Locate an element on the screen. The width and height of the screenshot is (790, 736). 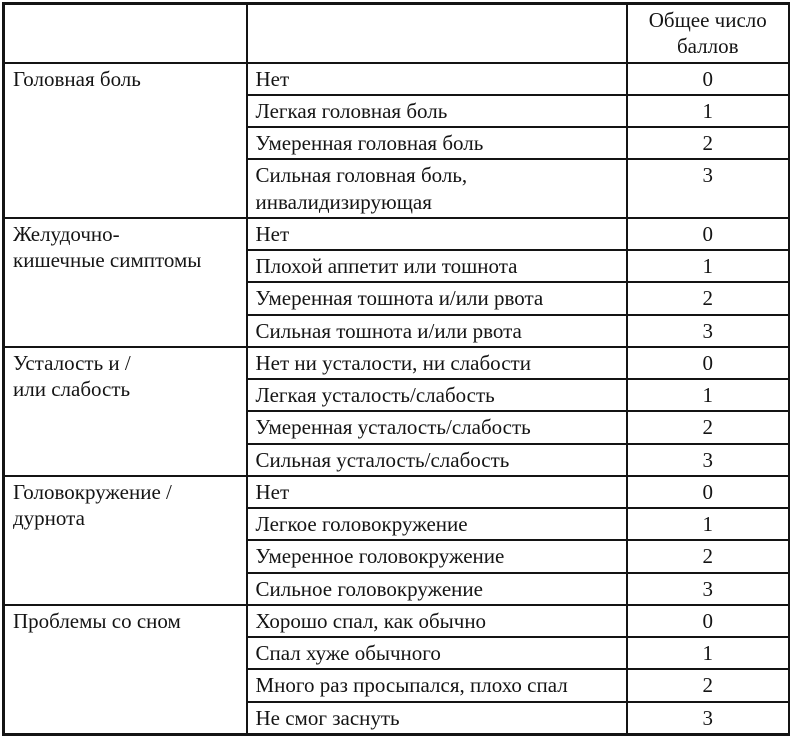
table-row: Легкая головная боль 1 is located at coordinates (397, 111).